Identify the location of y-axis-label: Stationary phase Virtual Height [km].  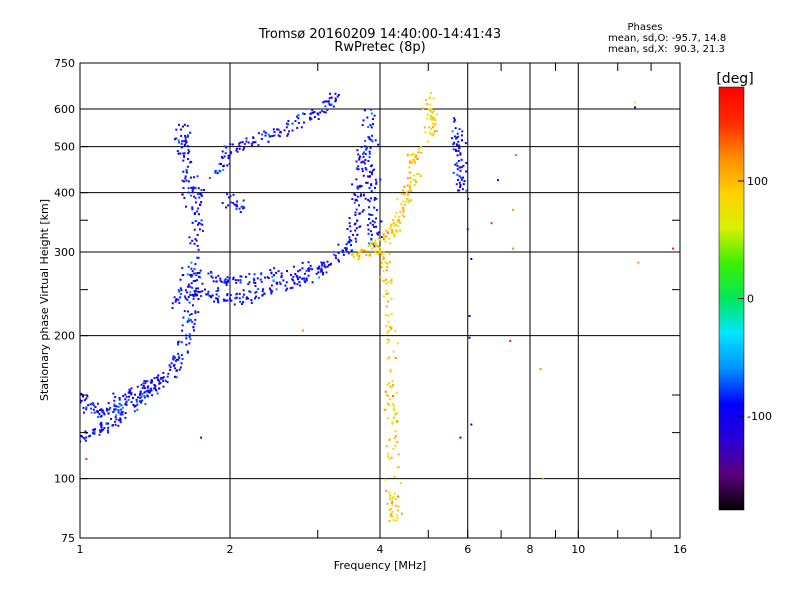
(44, 300).